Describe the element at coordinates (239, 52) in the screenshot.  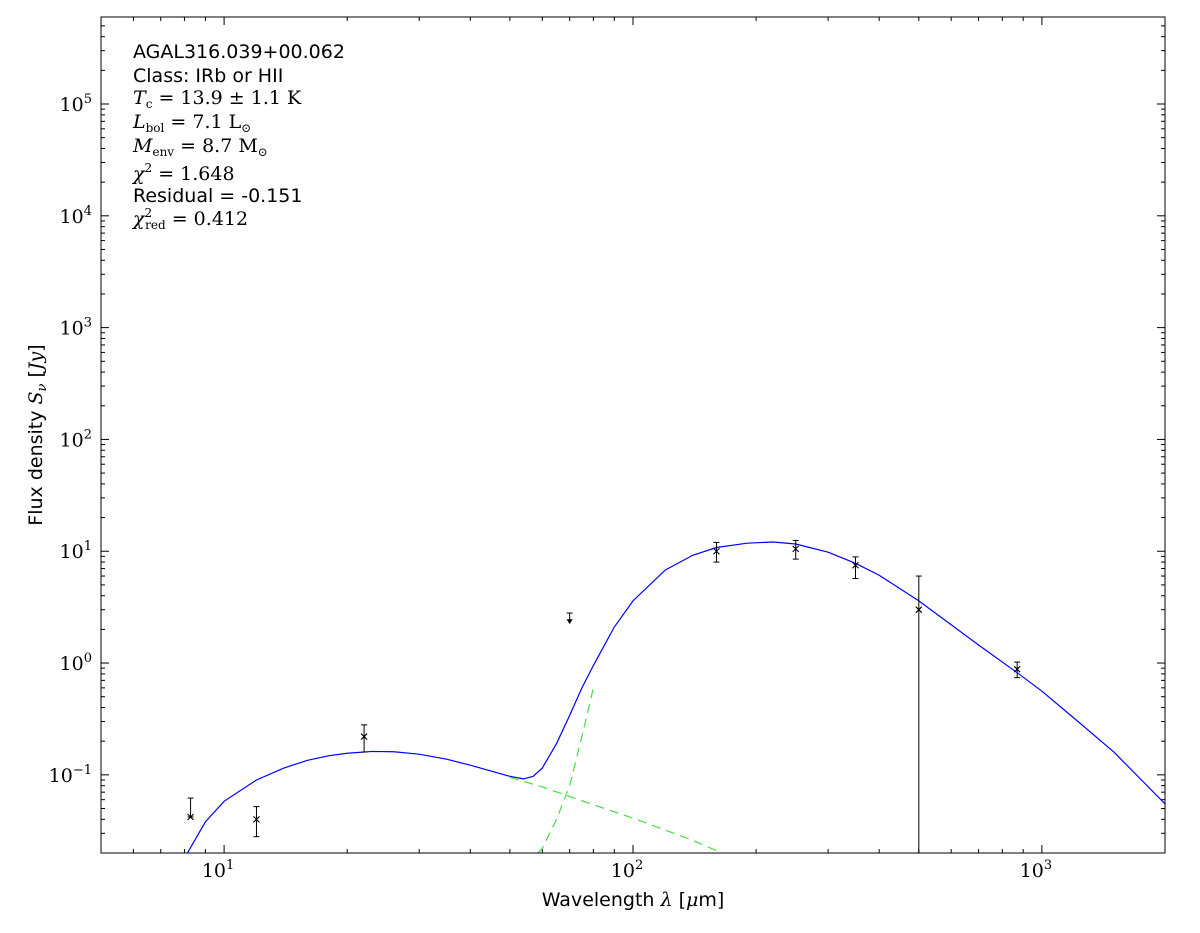
I see `source-name: AGAL316.039+00.062` at that location.